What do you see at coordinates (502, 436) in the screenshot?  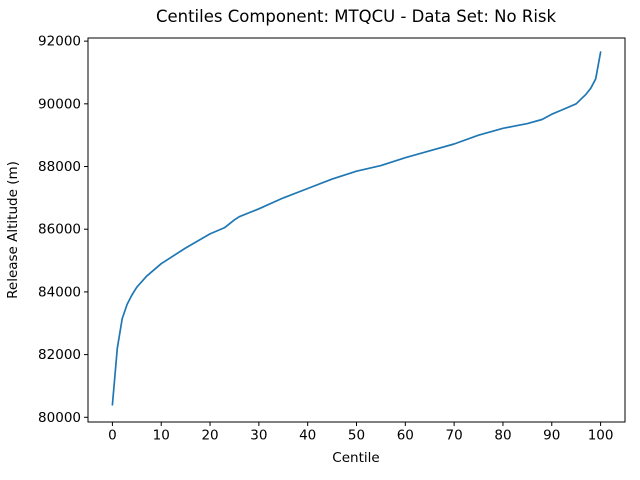 I see `x-tick-label: 80` at bounding box center [502, 436].